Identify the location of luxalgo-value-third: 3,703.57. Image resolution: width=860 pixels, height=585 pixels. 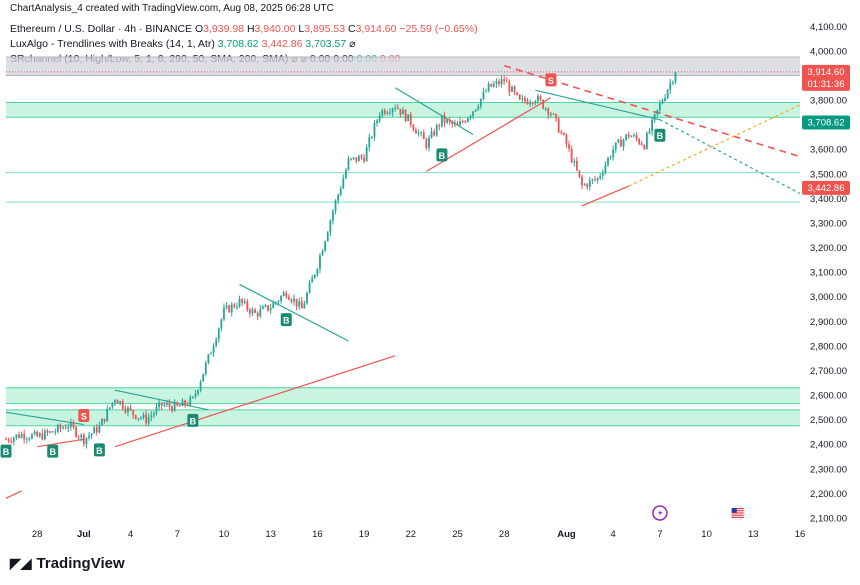
(326, 44).